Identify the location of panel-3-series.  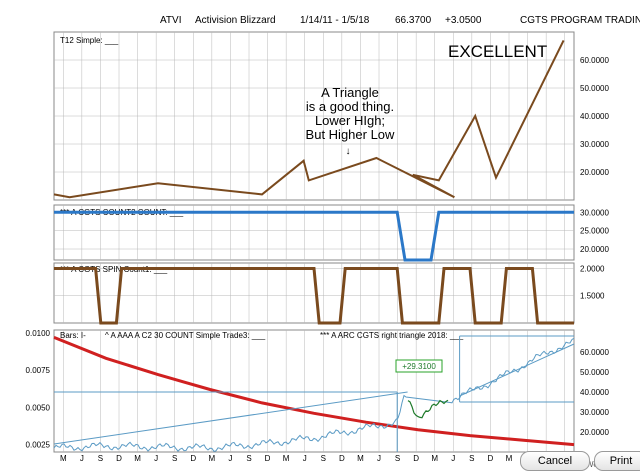
(314, 296).